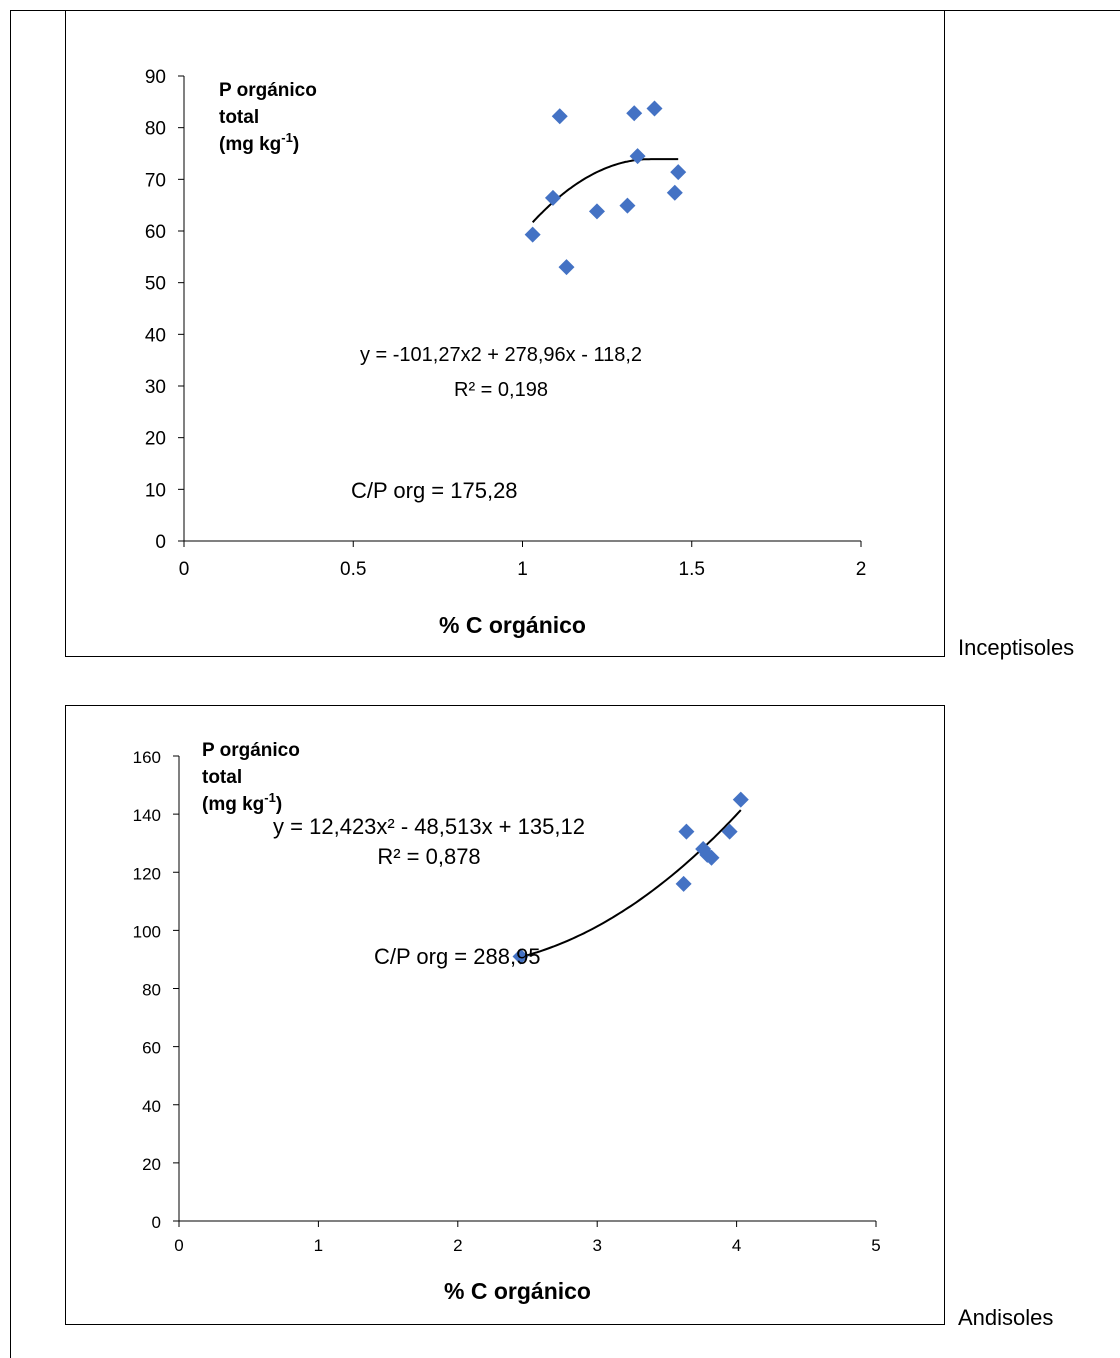 The height and width of the screenshot is (1358, 1120). Describe the element at coordinates (429, 826) in the screenshot. I see `regression-equation: y = 12,423x² - 48,513x + 135,12` at that location.